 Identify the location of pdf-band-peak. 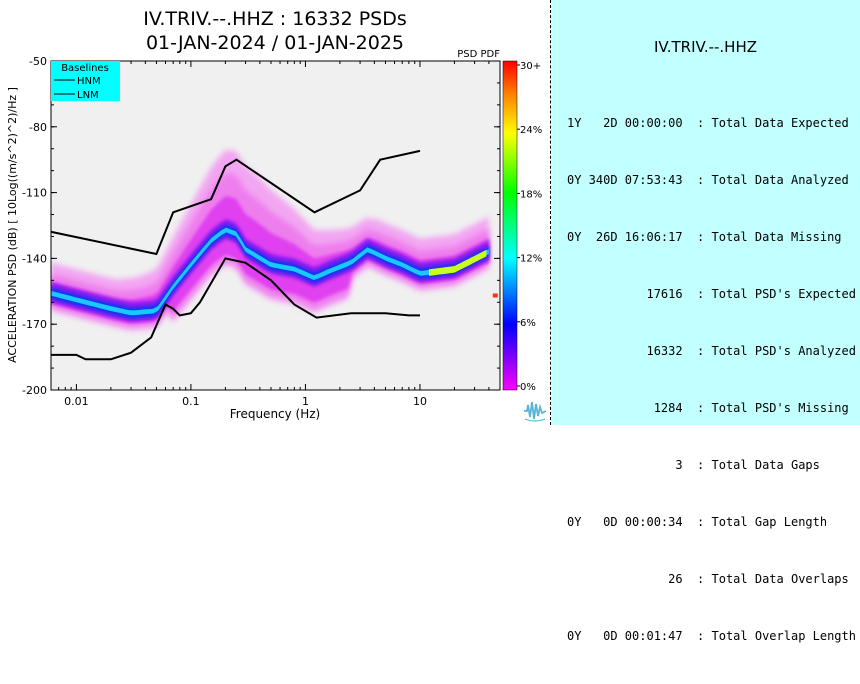
(270, 271).